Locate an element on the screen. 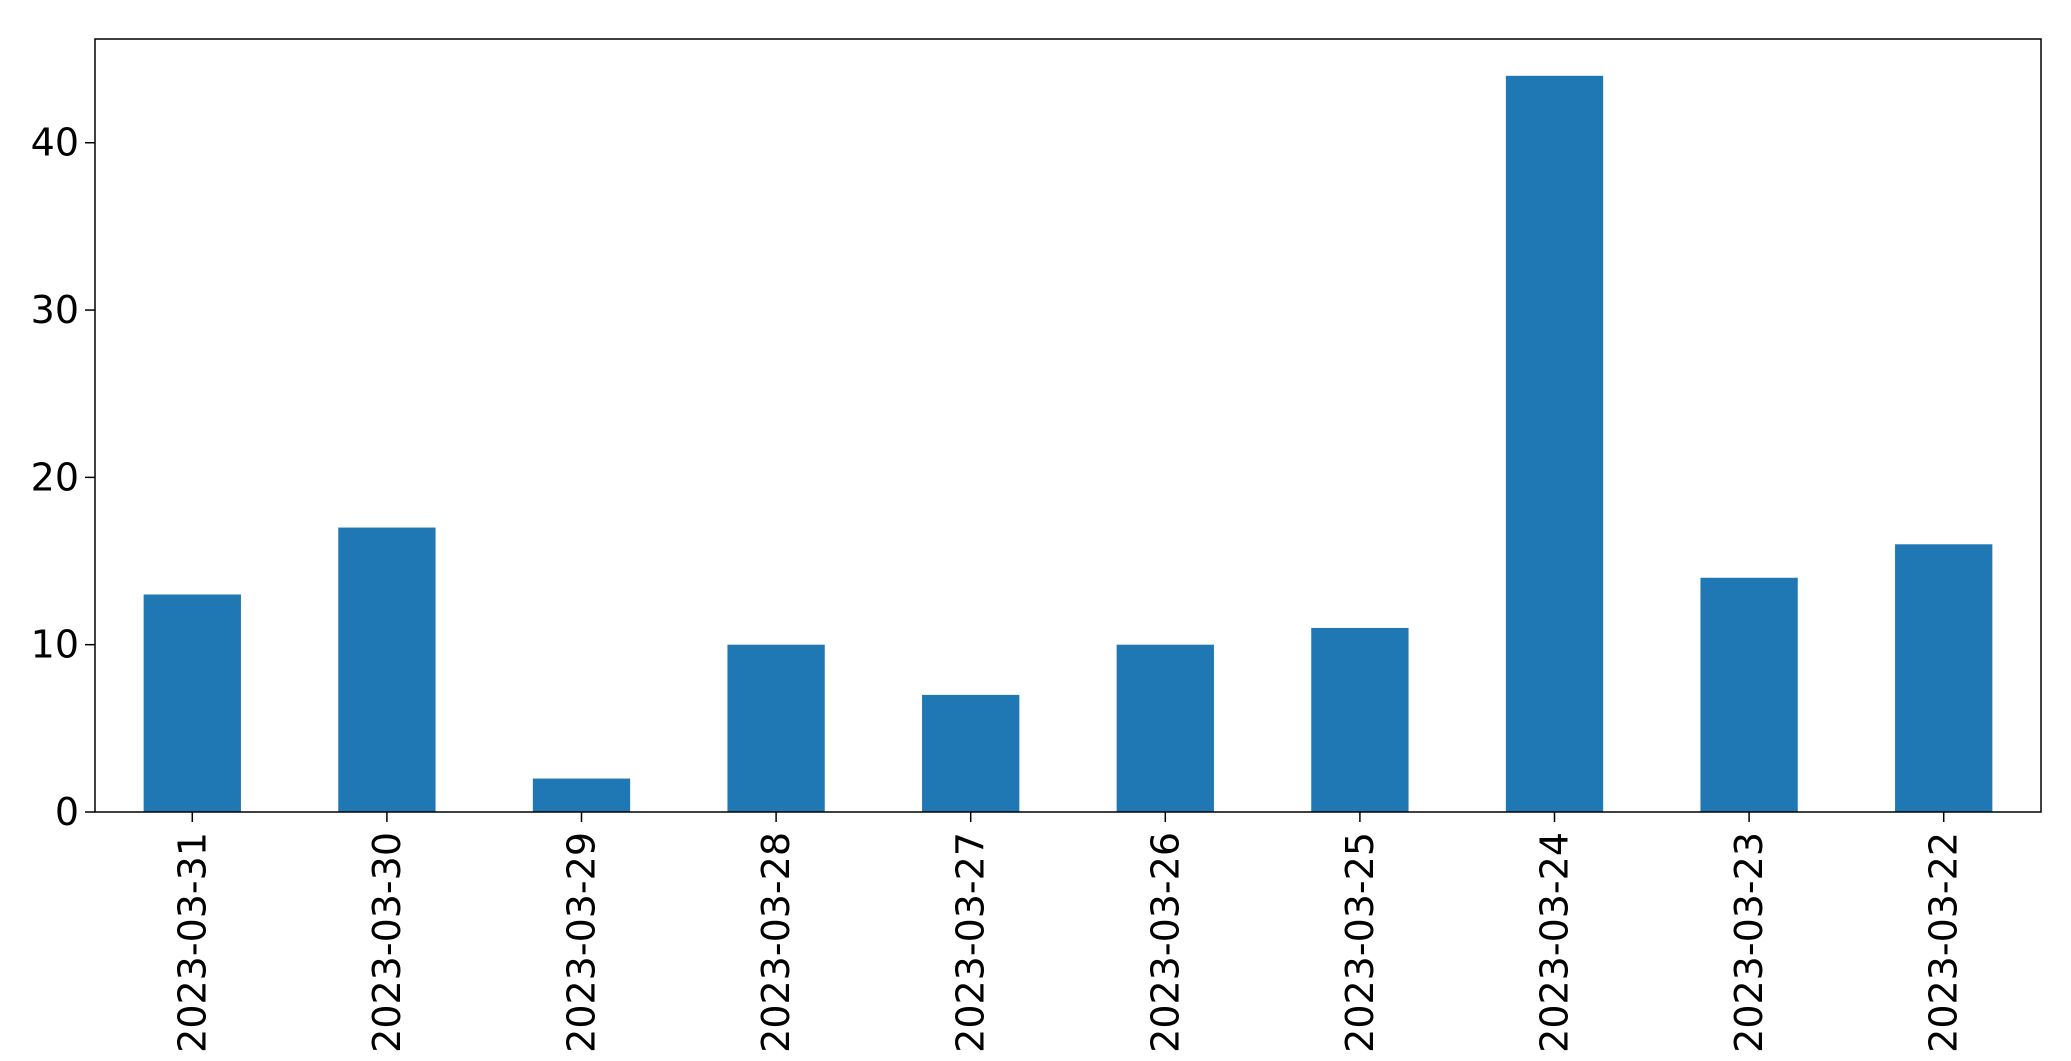 This screenshot has width=2071, height=1061. x-tick-label: 2023-03-29 is located at coordinates (582, 942).